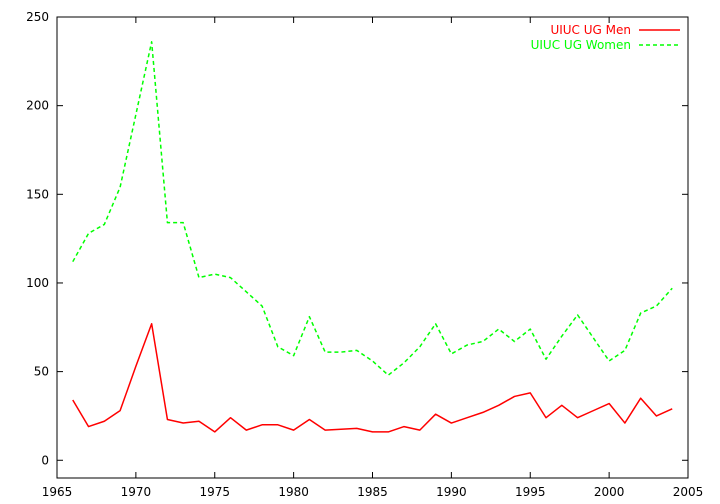 This screenshot has width=720, height=504. What do you see at coordinates (136, 492) in the screenshot?
I see `x-tick-label: 1970` at bounding box center [136, 492].